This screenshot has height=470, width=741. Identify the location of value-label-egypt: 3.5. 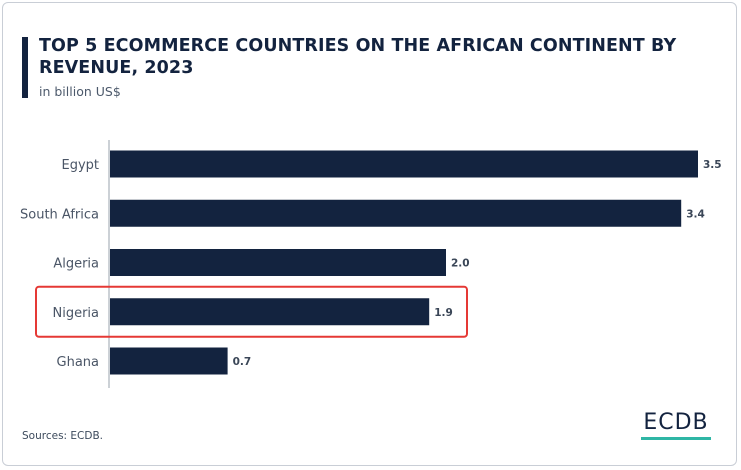
(712, 165).